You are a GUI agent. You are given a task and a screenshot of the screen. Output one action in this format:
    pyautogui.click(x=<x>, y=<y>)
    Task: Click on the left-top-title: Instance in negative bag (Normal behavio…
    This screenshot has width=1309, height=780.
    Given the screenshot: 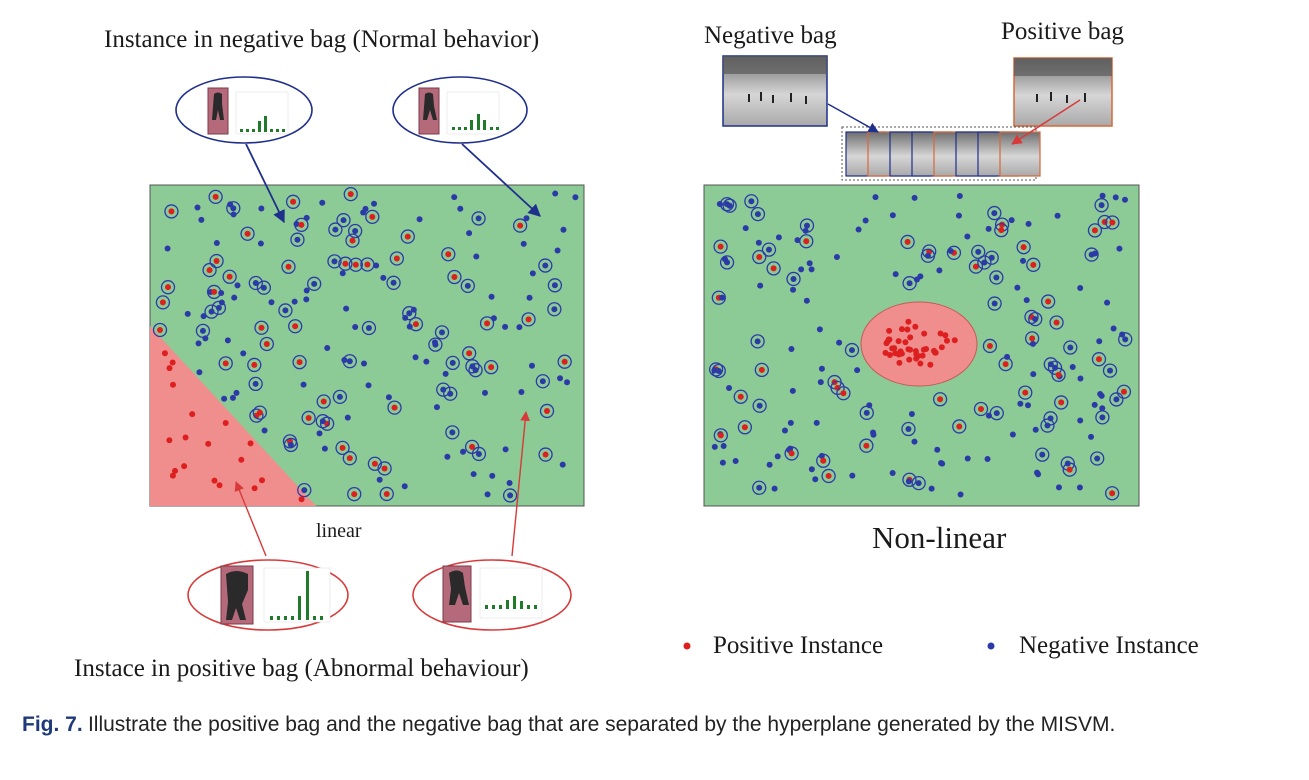 What is the action you would take?
    pyautogui.click(x=322, y=39)
    